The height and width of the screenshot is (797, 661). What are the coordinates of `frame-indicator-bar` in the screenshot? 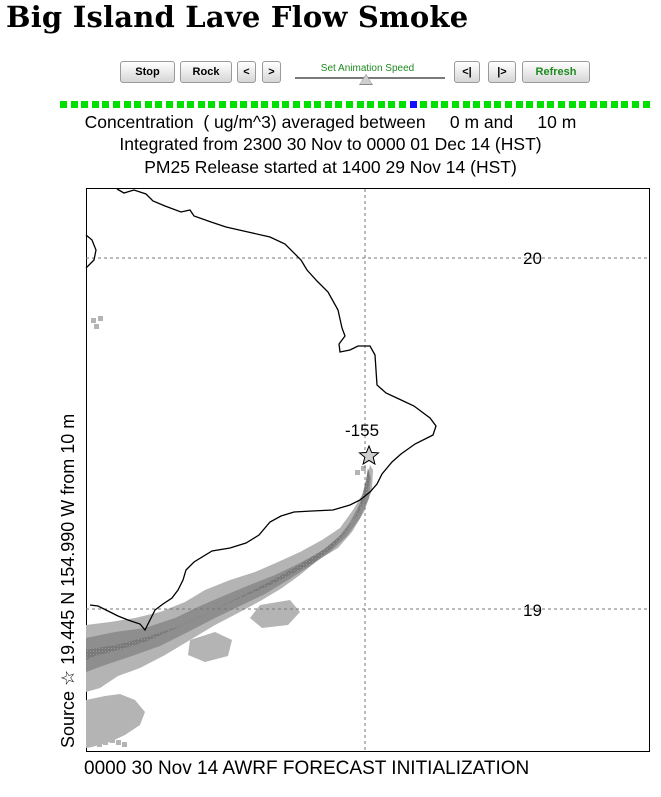 It's located at (355, 105).